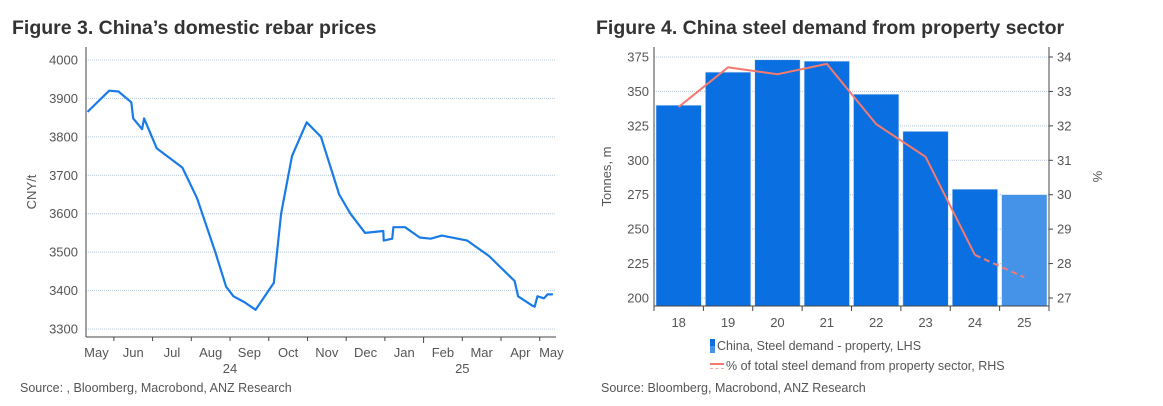 Image resolution: width=1163 pixels, height=406 pixels. What do you see at coordinates (63, 60) in the screenshot?
I see `y-tick-label: 4000` at bounding box center [63, 60].